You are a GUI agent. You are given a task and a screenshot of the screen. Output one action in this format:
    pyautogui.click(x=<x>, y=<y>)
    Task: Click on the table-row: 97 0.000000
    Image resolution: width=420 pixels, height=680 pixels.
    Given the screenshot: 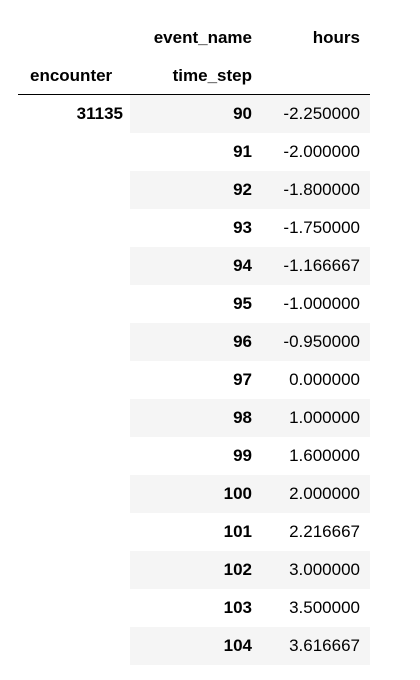 What is the action you would take?
    pyautogui.click(x=194, y=380)
    